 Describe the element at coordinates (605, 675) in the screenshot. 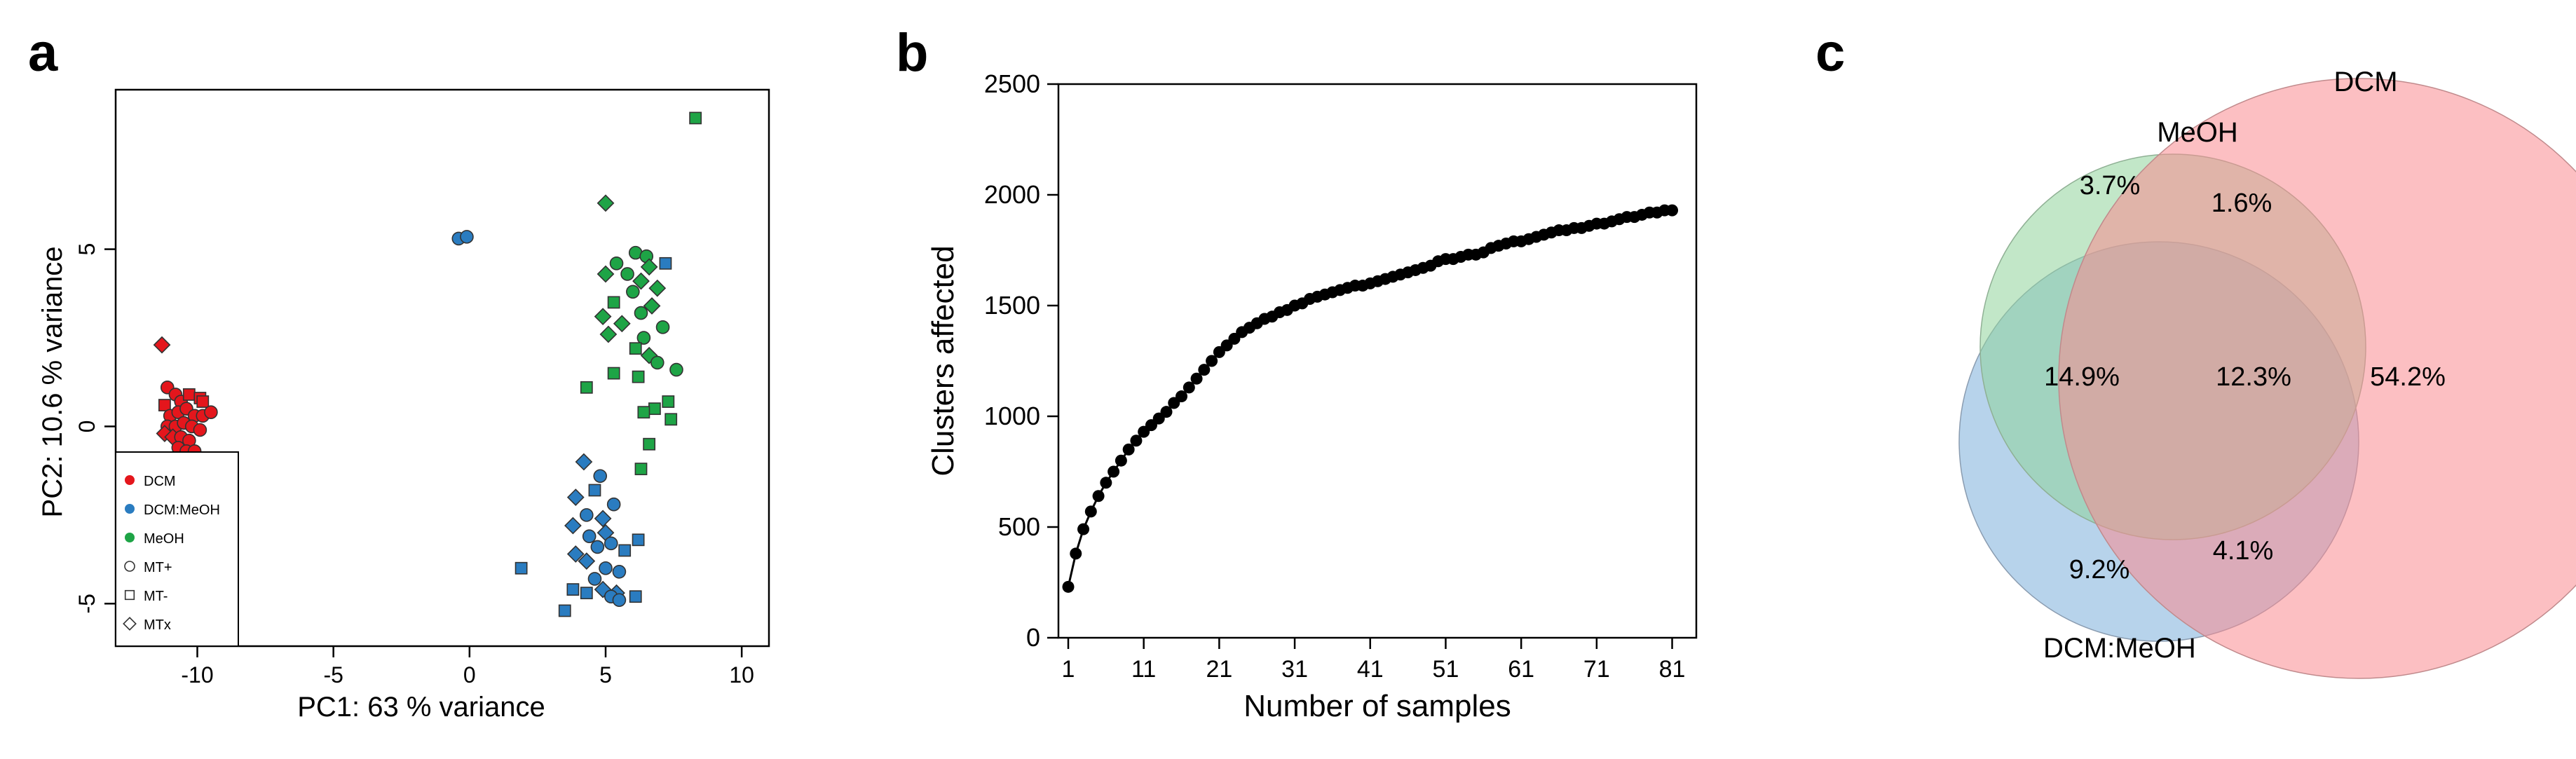

I see `x-tick-label: 5` at that location.